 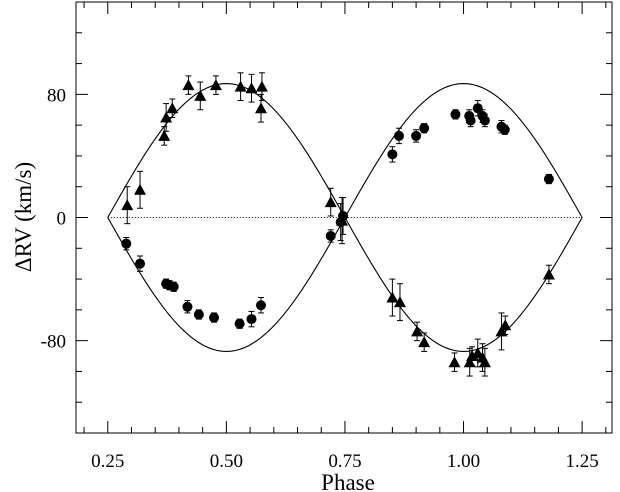 I want to click on x-tick-label: 0.50, so click(x=226, y=461).